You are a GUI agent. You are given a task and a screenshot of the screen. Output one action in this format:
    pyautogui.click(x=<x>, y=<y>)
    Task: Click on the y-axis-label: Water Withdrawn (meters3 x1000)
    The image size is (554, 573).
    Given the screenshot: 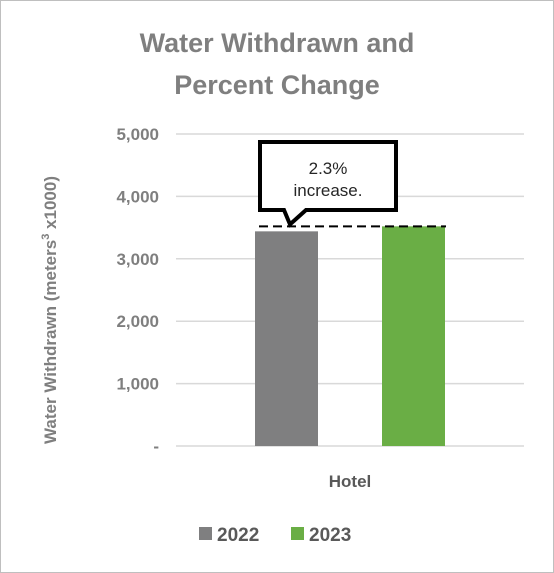 What is the action you would take?
    pyautogui.click(x=50, y=310)
    